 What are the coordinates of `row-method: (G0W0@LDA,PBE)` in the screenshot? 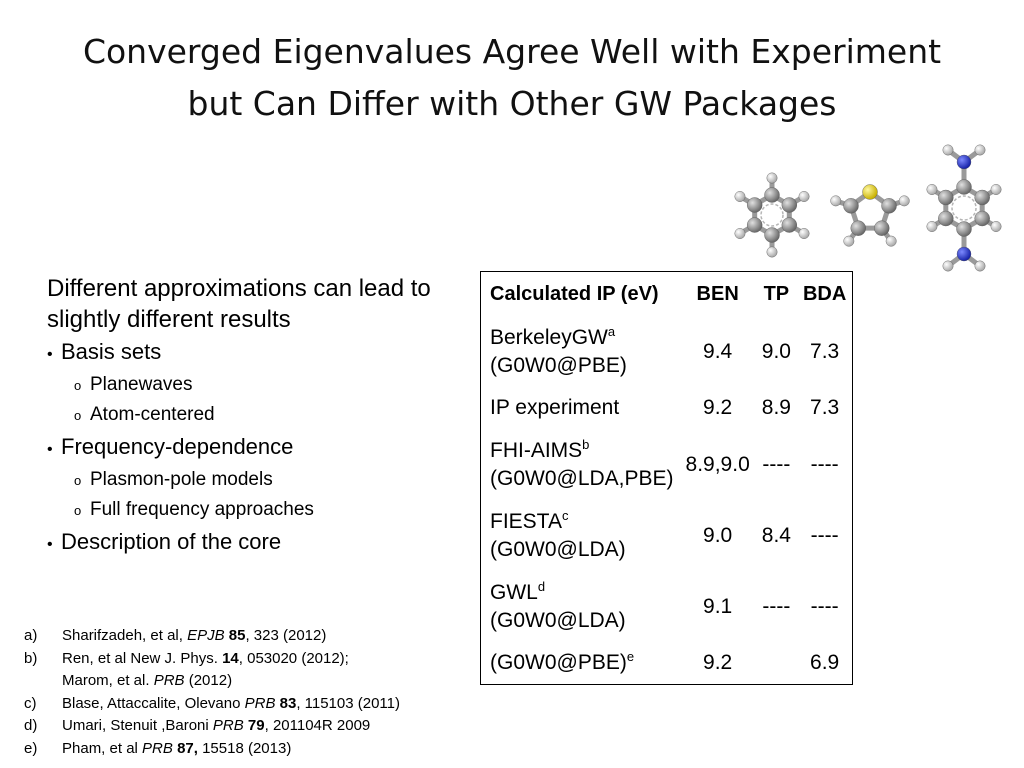 It's located at (582, 478).